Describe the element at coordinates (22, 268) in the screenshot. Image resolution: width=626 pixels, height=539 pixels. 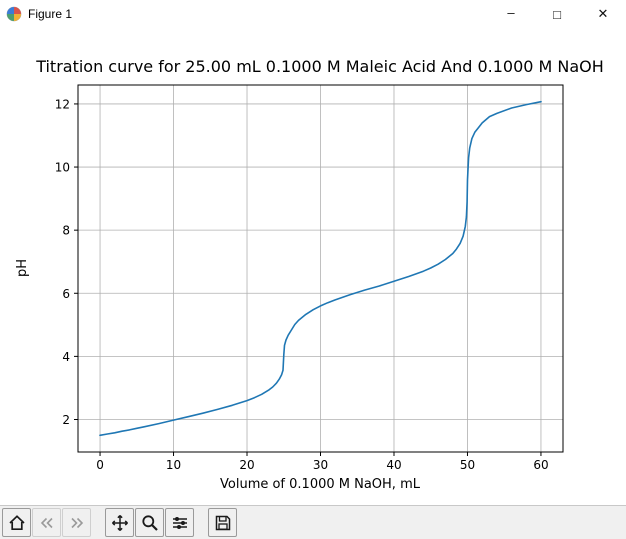
I see `y-axis-label: pH` at that location.